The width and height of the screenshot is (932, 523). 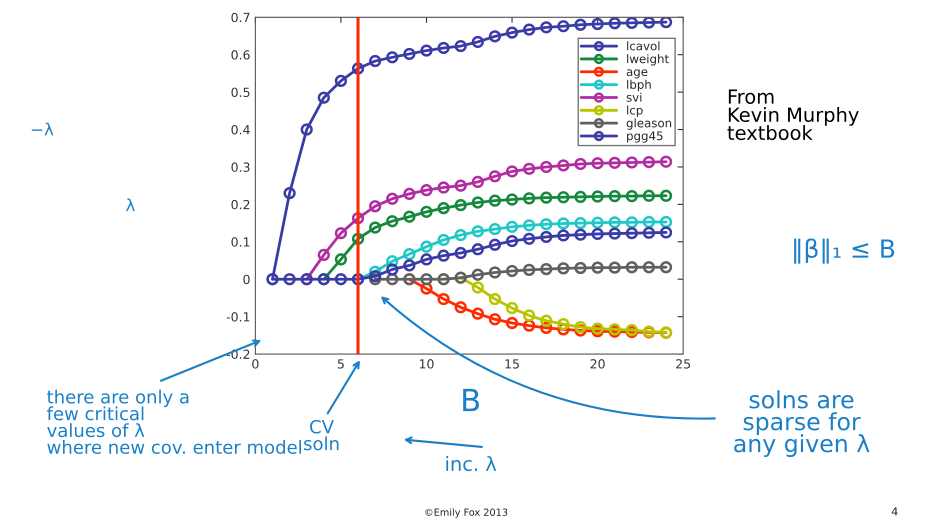 What do you see at coordinates (240, 242) in the screenshot?
I see `y-tick-label: 0.1` at bounding box center [240, 242].